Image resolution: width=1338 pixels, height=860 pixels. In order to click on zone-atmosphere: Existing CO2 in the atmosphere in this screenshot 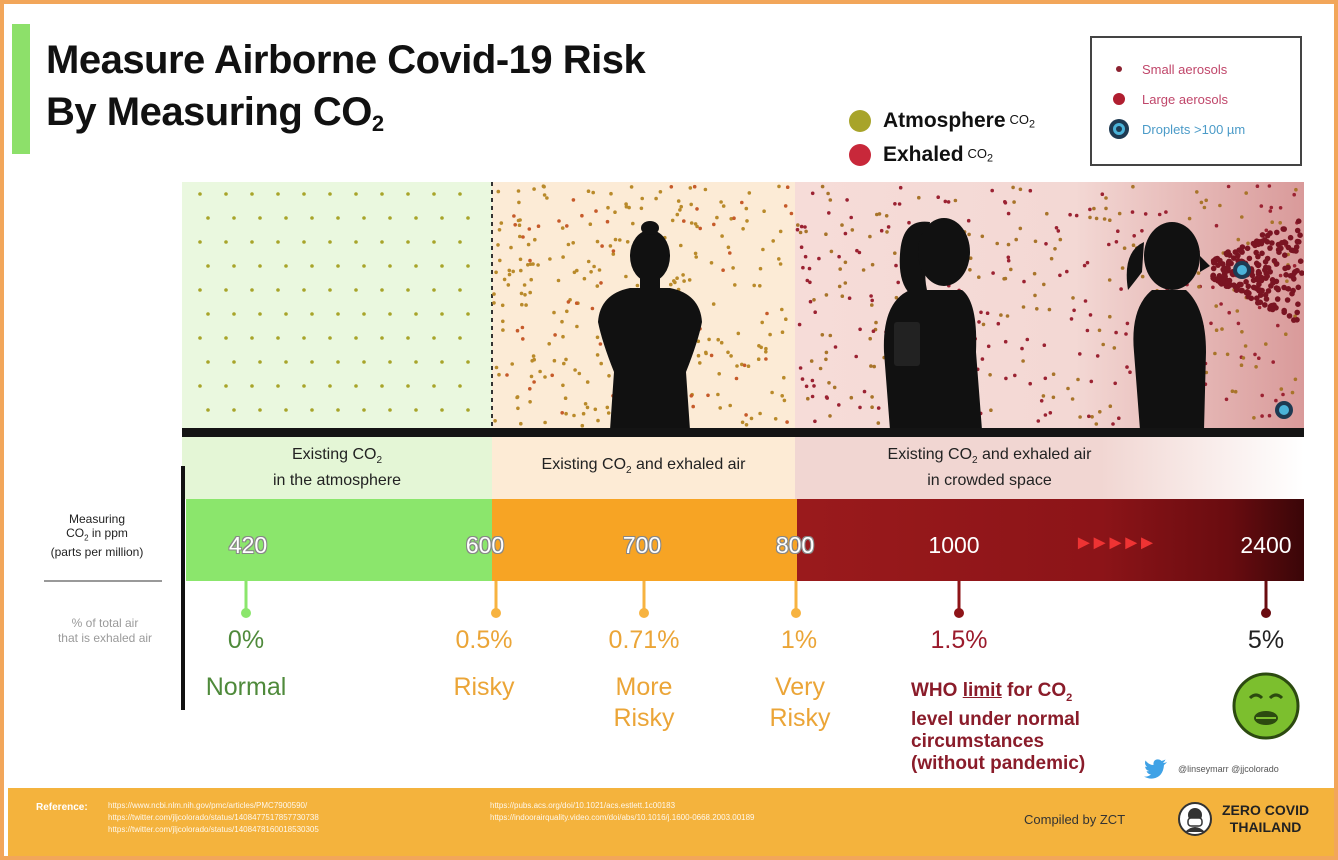, I will do `click(337, 468)`.